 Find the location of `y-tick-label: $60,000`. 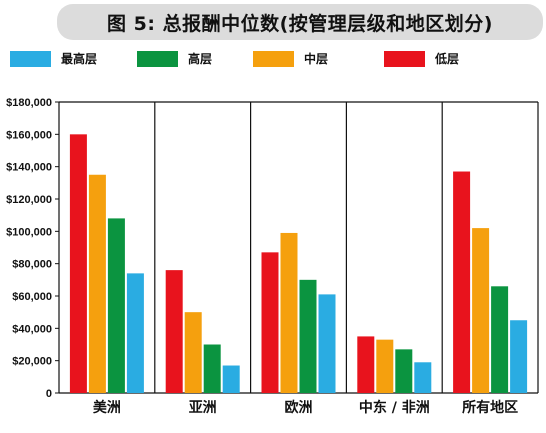

y-tick-label: $60,000 is located at coordinates (32, 297).